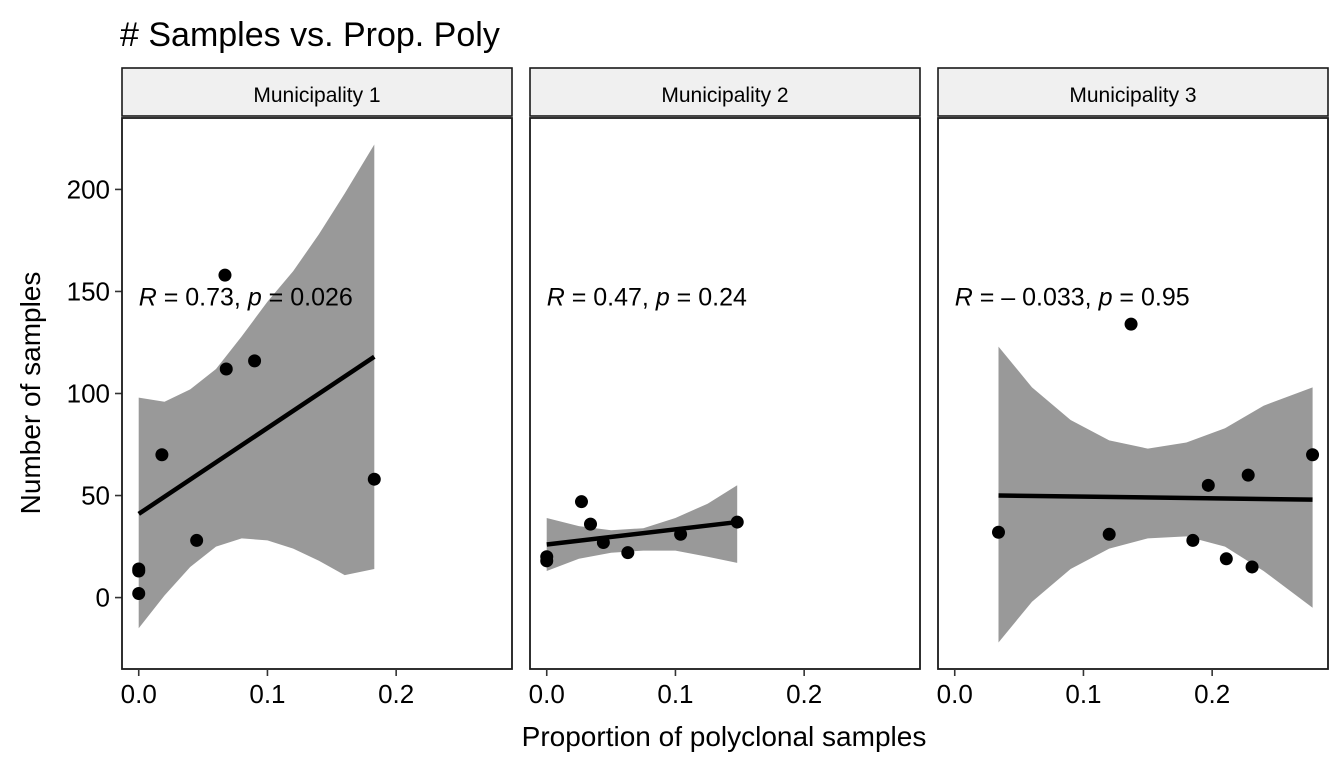  I want to click on stat-value: = 0.95, so click(1150, 298).